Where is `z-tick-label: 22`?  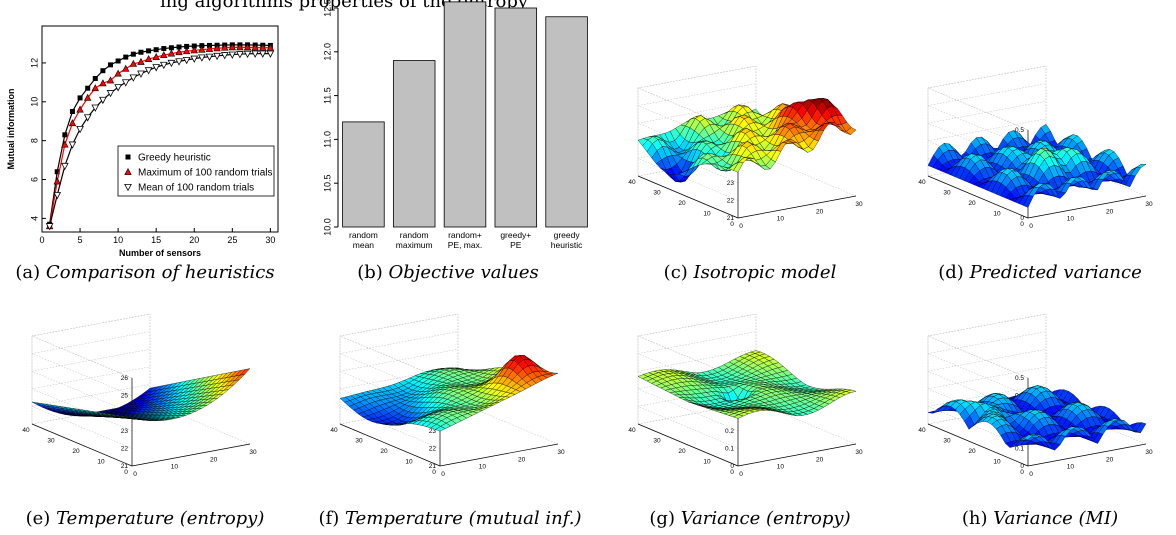 z-tick-label: 22 is located at coordinates (731, 200).